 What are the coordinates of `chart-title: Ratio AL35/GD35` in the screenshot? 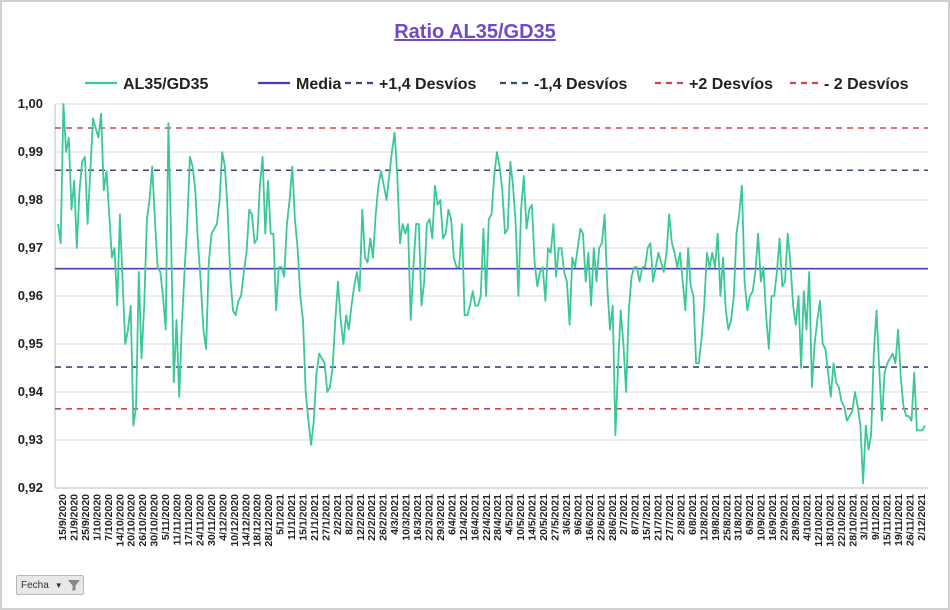 It's located at (475, 32).